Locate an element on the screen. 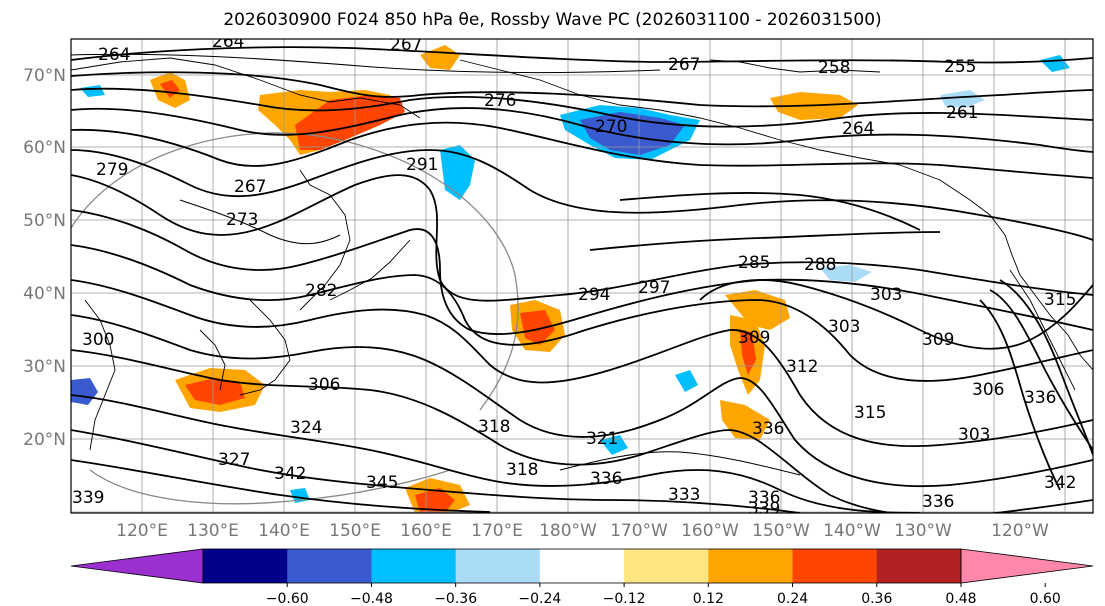 Image resolution: width=1105 pixels, height=606 pixels. lon-label: 170°E is located at coordinates (497, 531).